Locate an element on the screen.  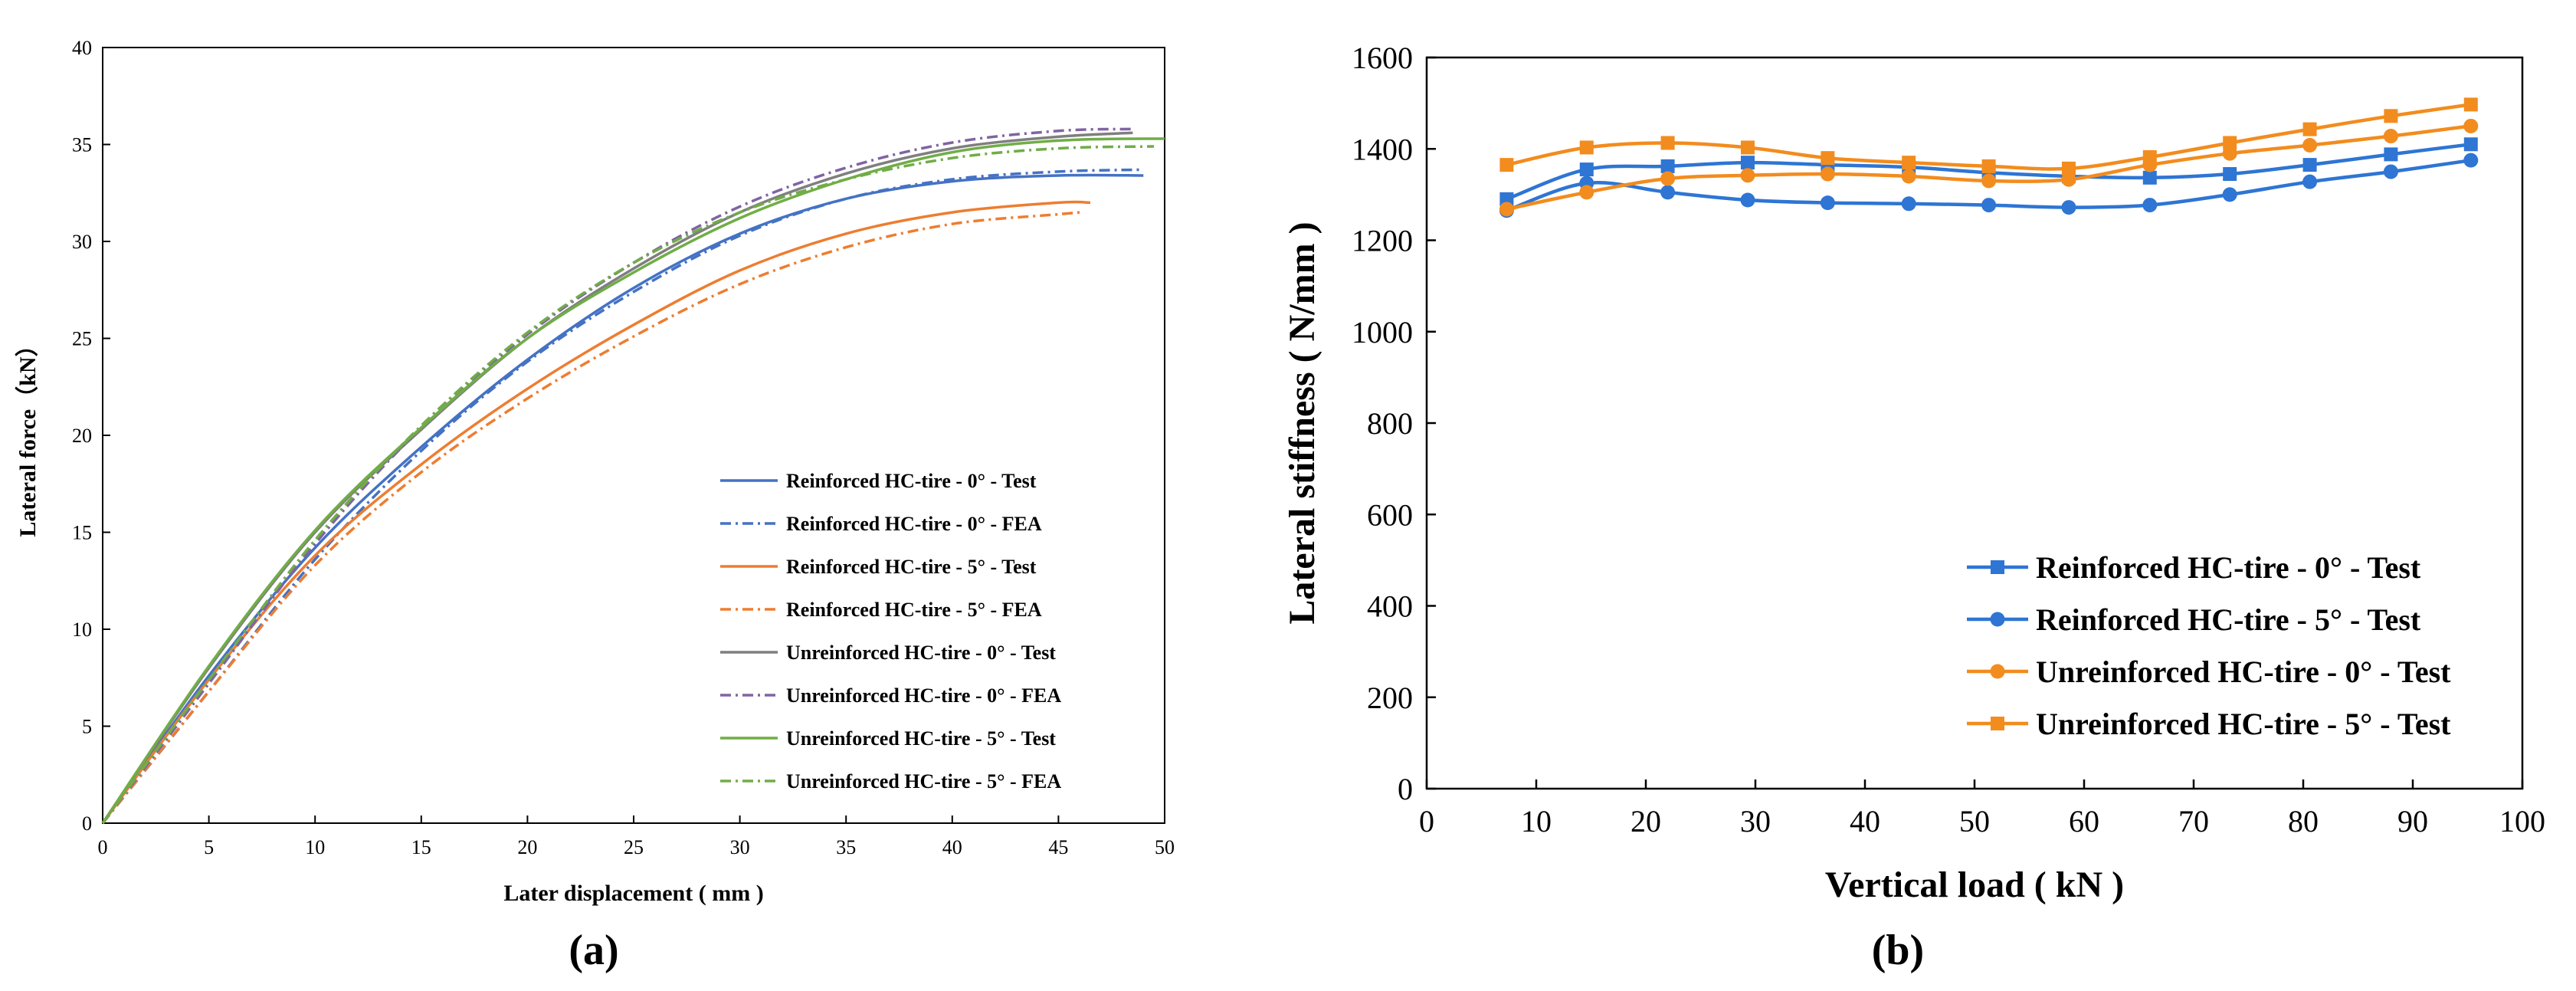
chart-a-legend-label: Reinforced HC-tire - 5° - Test is located at coordinates (912, 567).